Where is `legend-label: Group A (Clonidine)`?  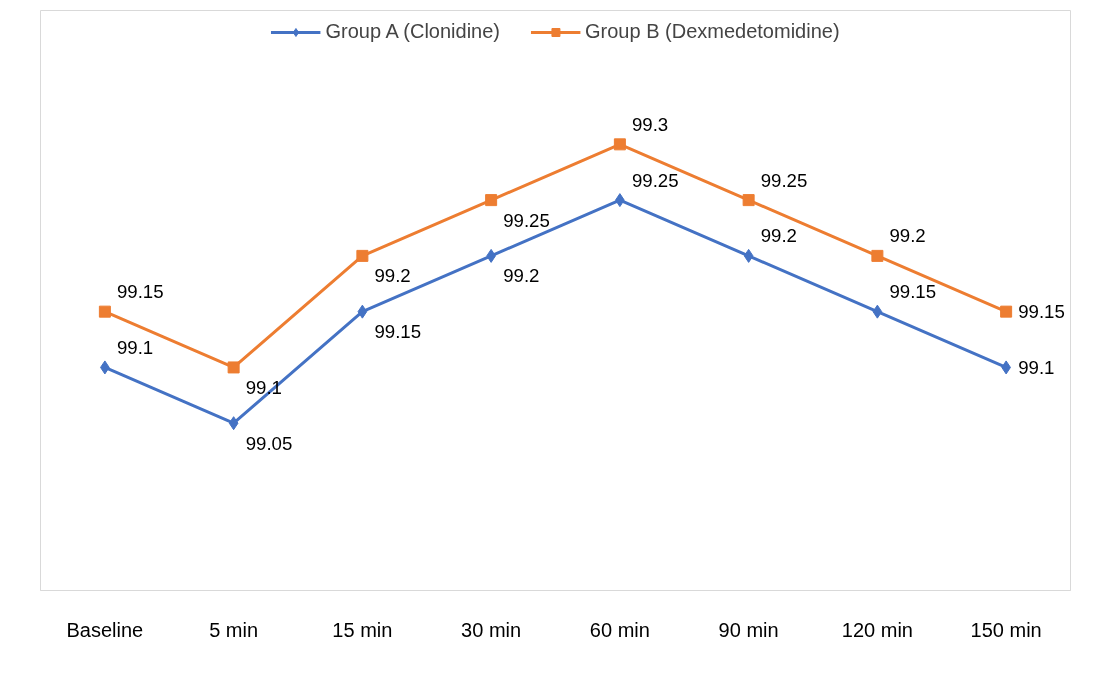
legend-label: Group A (Clonidine) is located at coordinates (412, 31).